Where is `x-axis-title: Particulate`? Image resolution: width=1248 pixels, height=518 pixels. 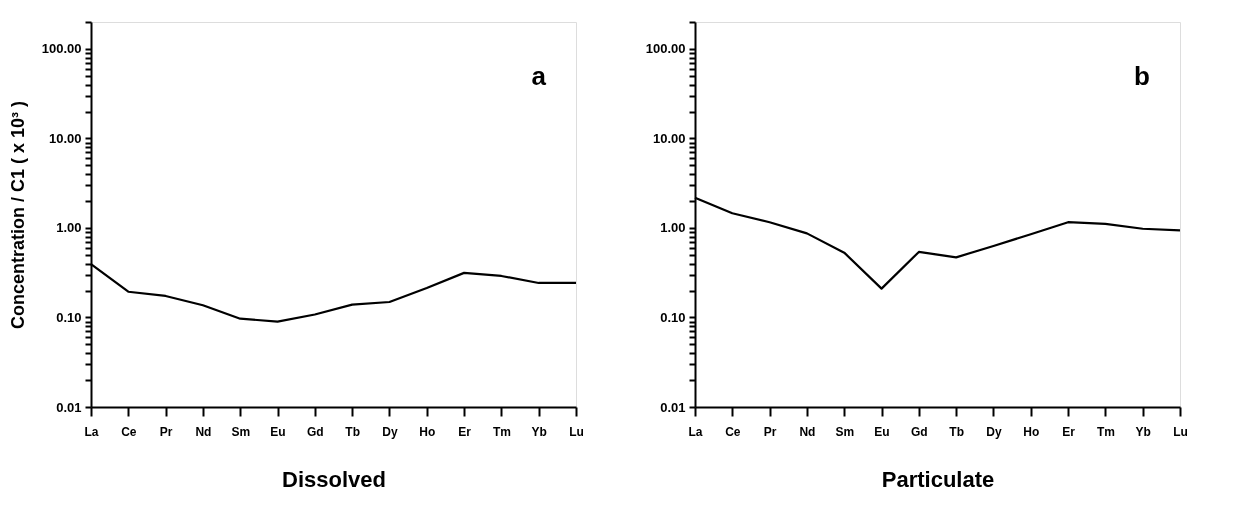 x-axis-title: Particulate is located at coordinates (938, 479).